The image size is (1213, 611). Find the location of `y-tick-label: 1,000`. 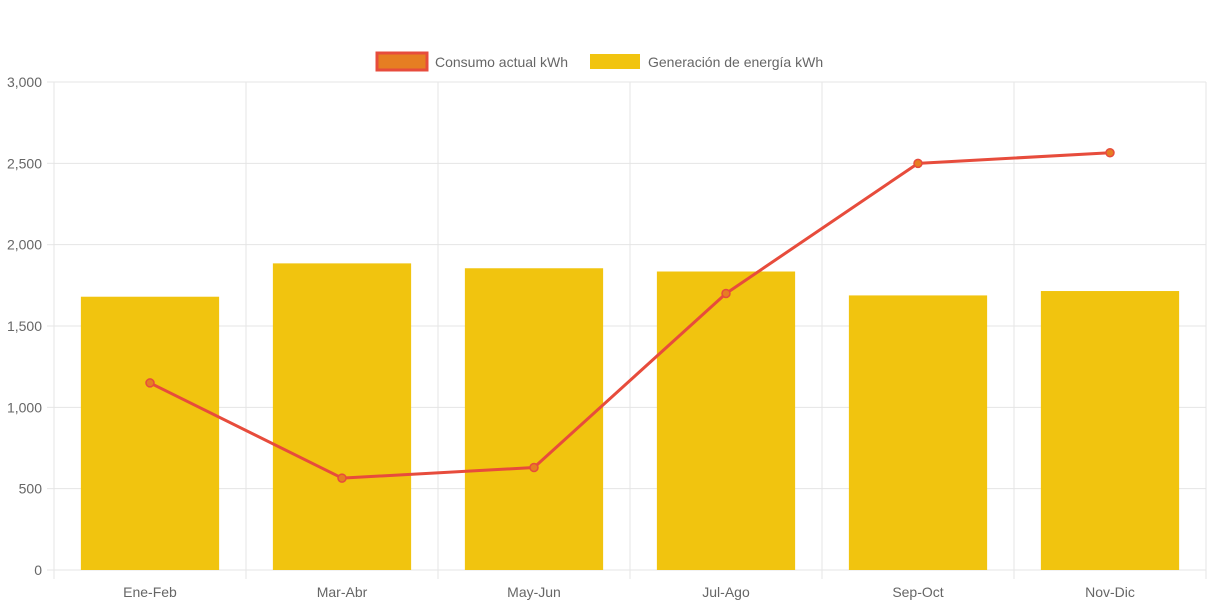

y-tick-label: 1,000 is located at coordinates (24, 407).